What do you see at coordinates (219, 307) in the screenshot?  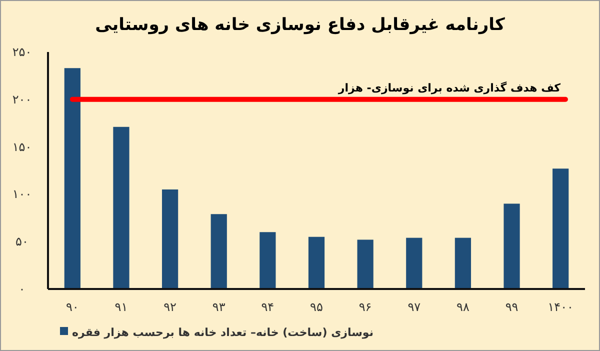 I see `x-tick-label: ۹۳` at bounding box center [219, 307].